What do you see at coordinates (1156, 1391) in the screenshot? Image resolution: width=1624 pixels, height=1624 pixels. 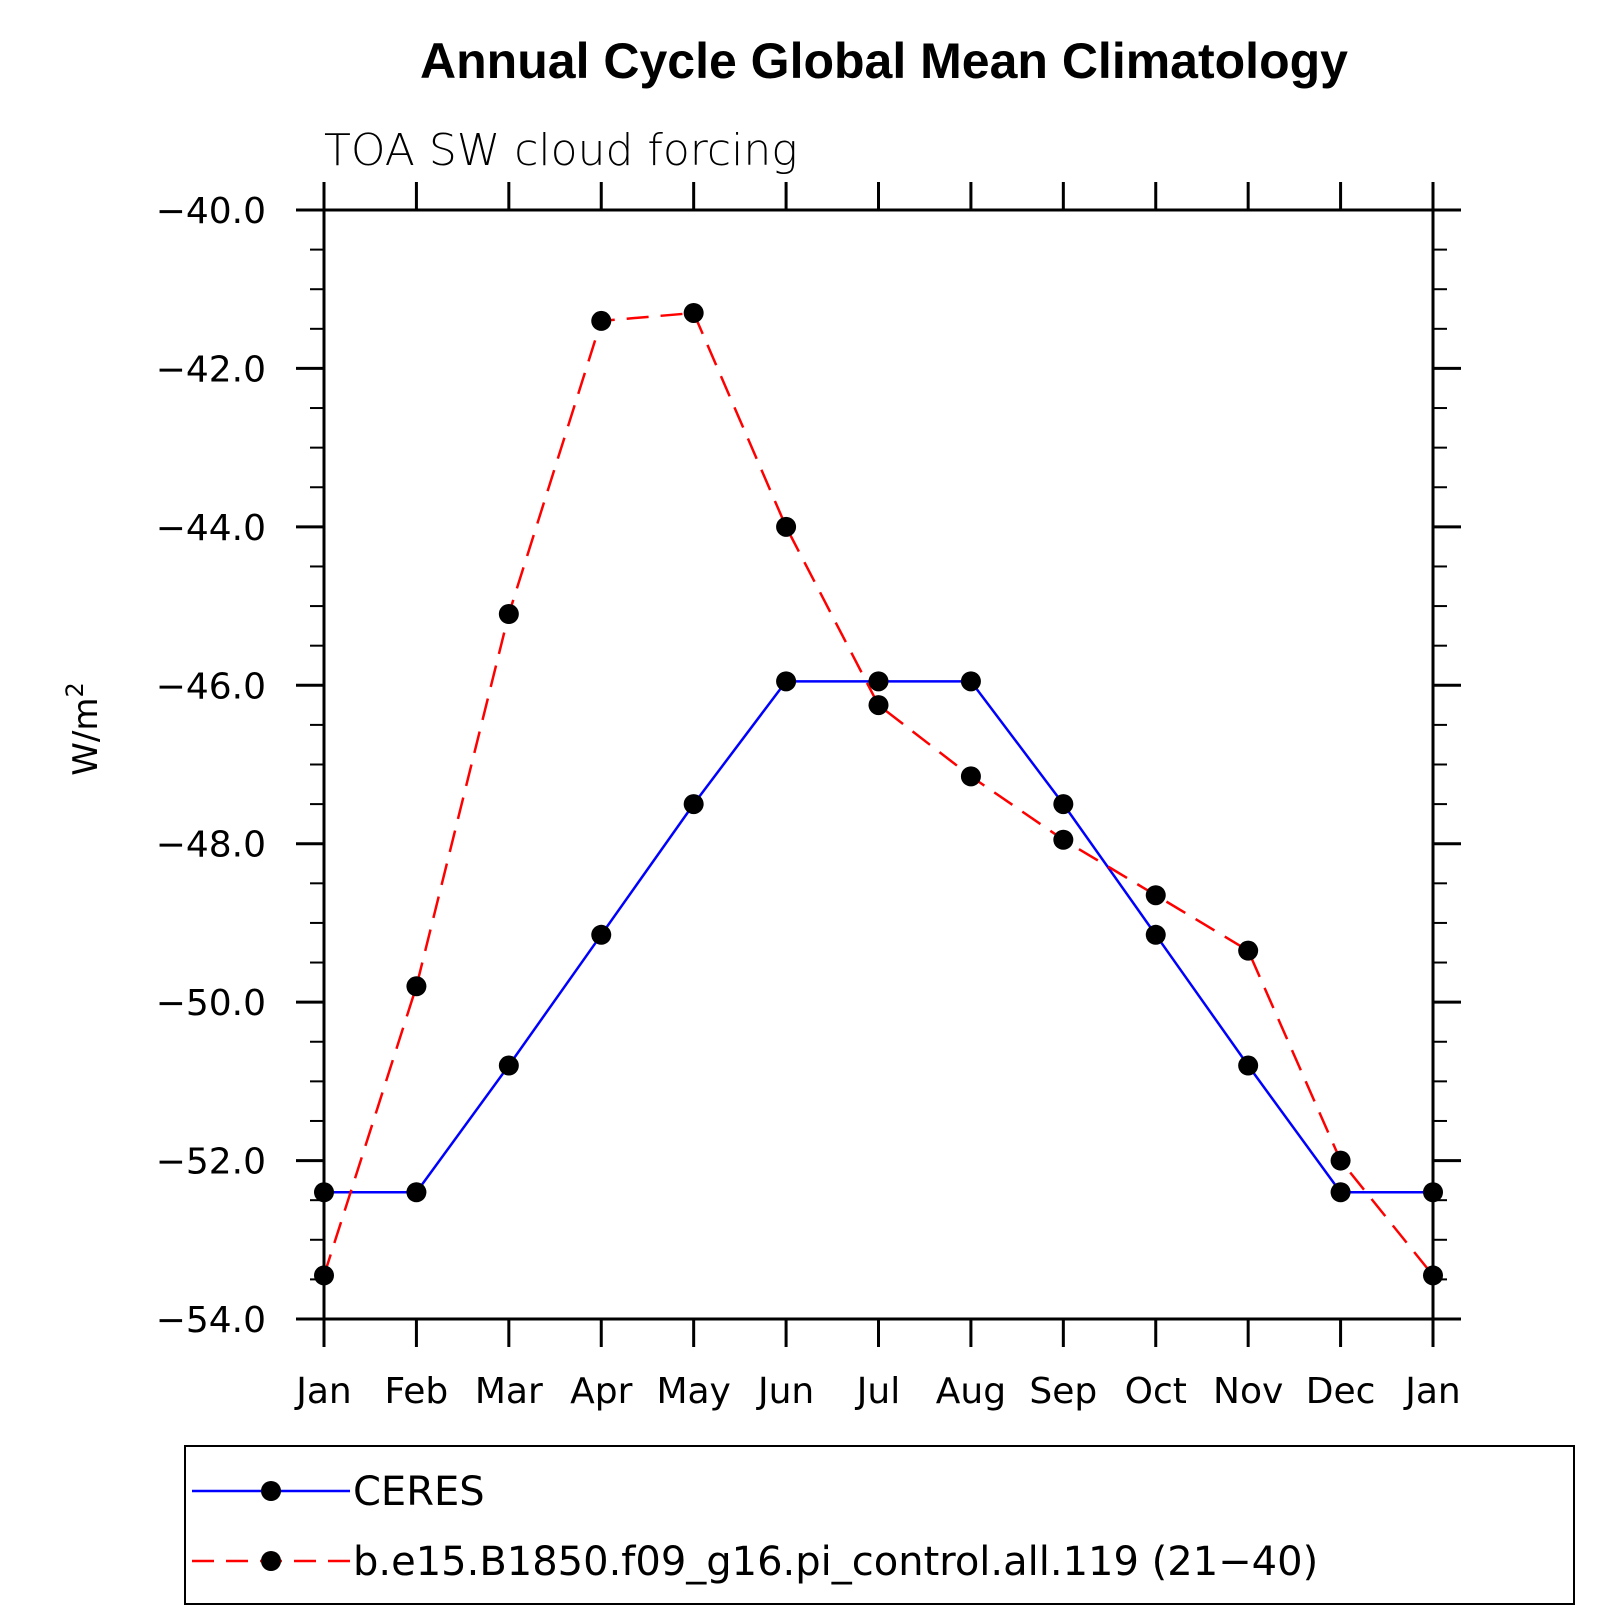 I see `x-tick-label: Oct` at bounding box center [1156, 1391].